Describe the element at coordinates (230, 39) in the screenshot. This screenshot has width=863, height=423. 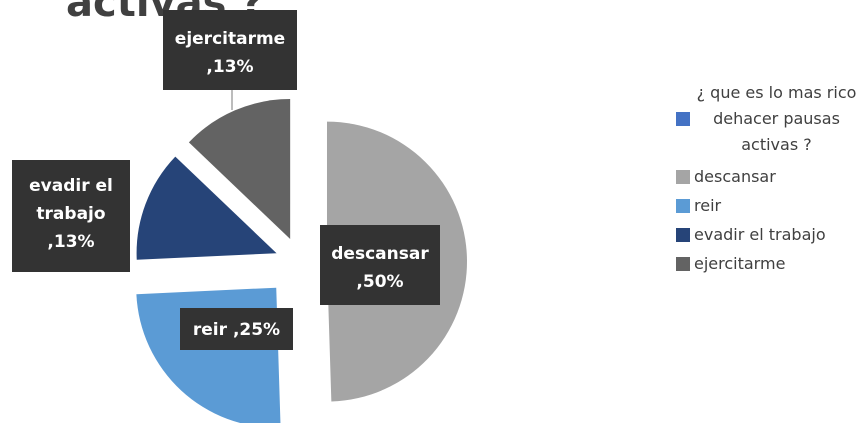
I see `data-label-category: ejercitarme` at that location.